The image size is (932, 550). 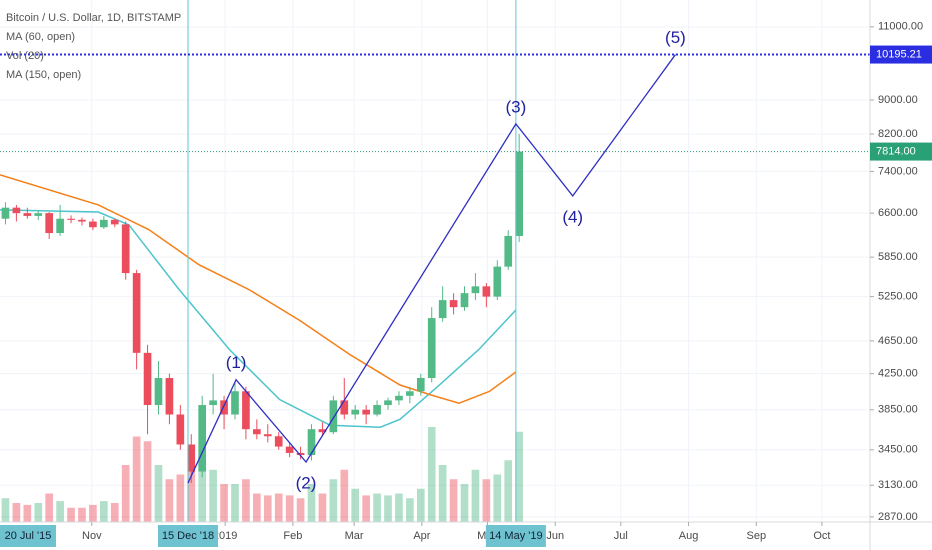 I want to click on wave-label: (4), so click(x=572, y=216).